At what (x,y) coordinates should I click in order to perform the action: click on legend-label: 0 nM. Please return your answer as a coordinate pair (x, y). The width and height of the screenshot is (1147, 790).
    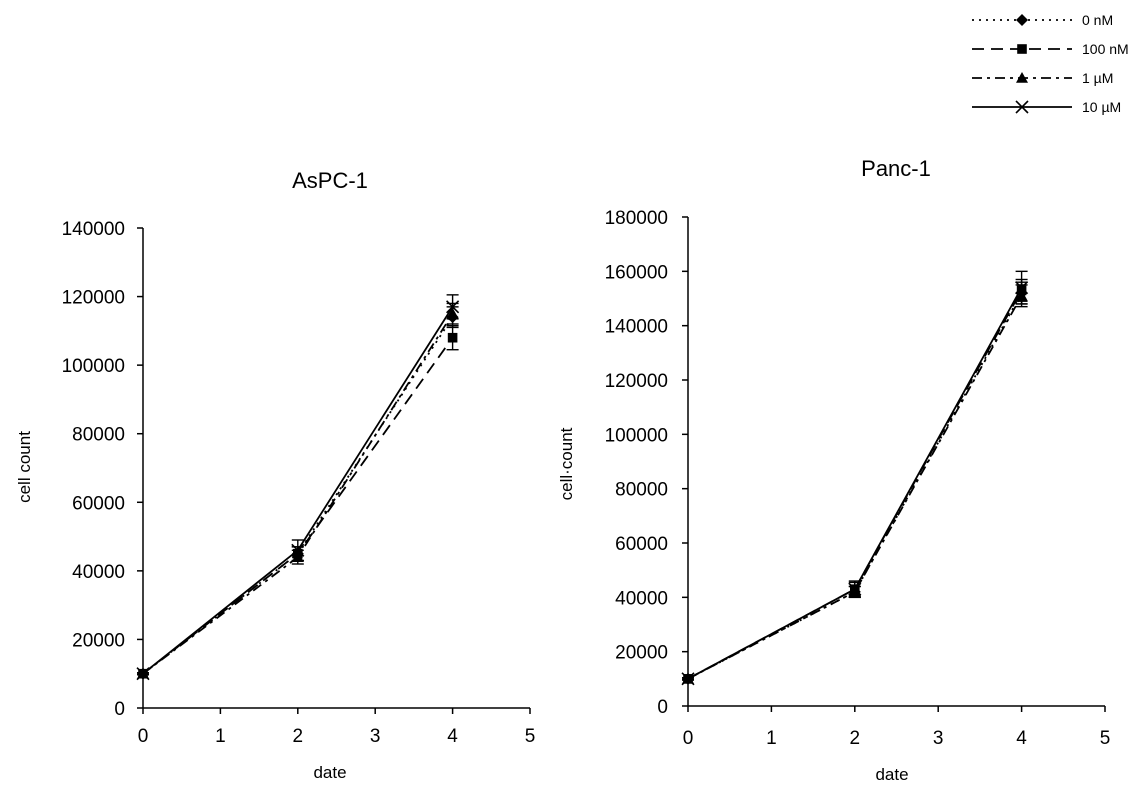
    Looking at the image, I should click on (1097, 20).